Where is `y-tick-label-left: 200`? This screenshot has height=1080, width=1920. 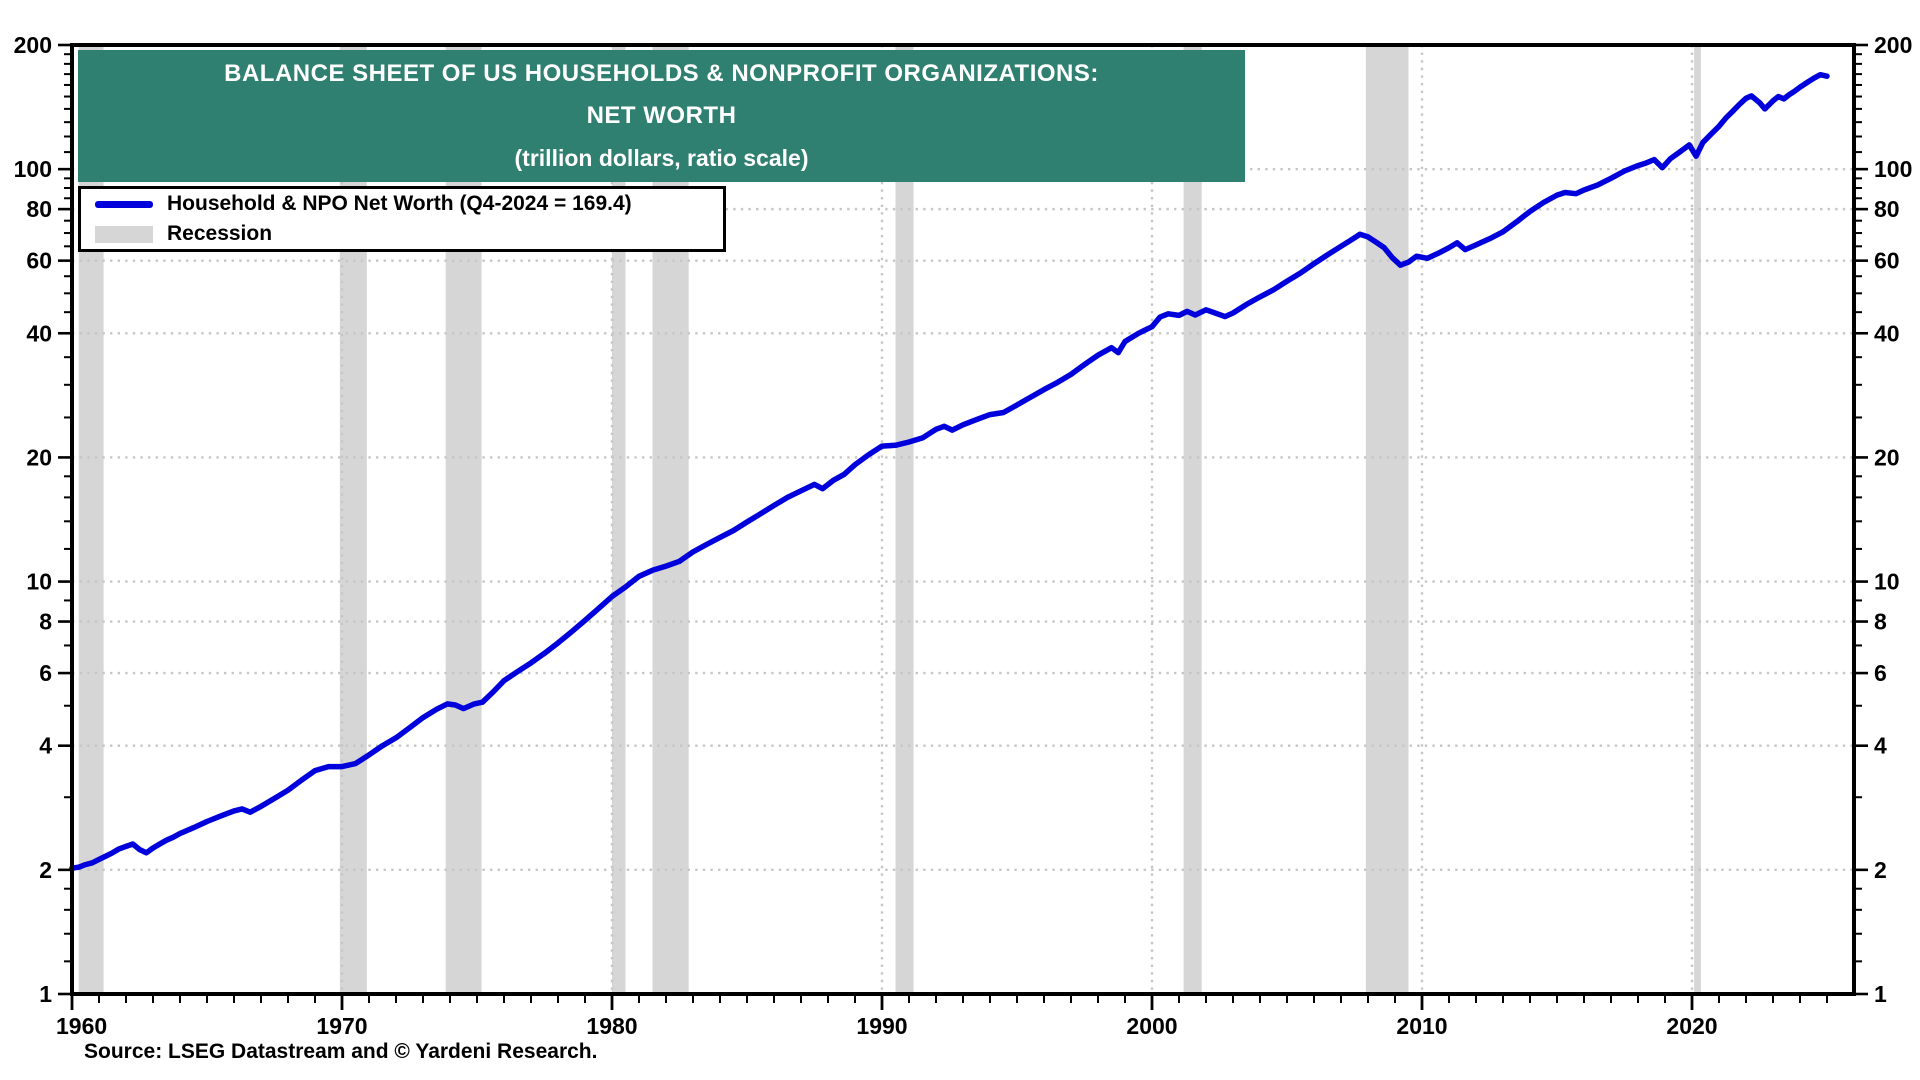 y-tick-label-left: 200 is located at coordinates (33, 45).